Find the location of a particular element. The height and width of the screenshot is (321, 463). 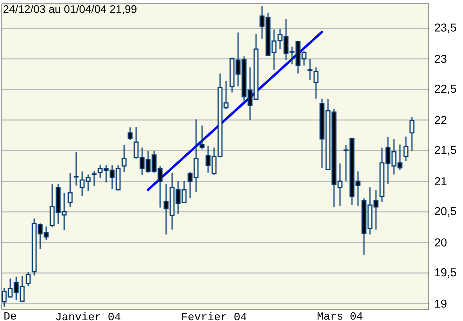

y-tick-label: 19,5 is located at coordinates (445, 273).